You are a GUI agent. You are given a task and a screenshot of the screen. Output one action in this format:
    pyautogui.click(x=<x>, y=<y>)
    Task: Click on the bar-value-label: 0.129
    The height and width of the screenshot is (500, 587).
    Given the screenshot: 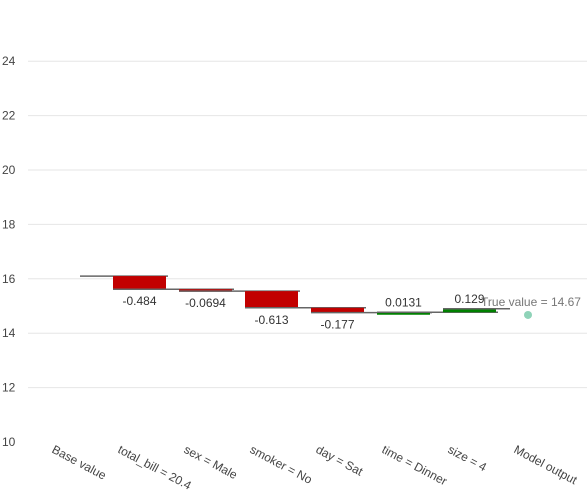 What is the action you would take?
    pyautogui.click(x=469, y=299)
    